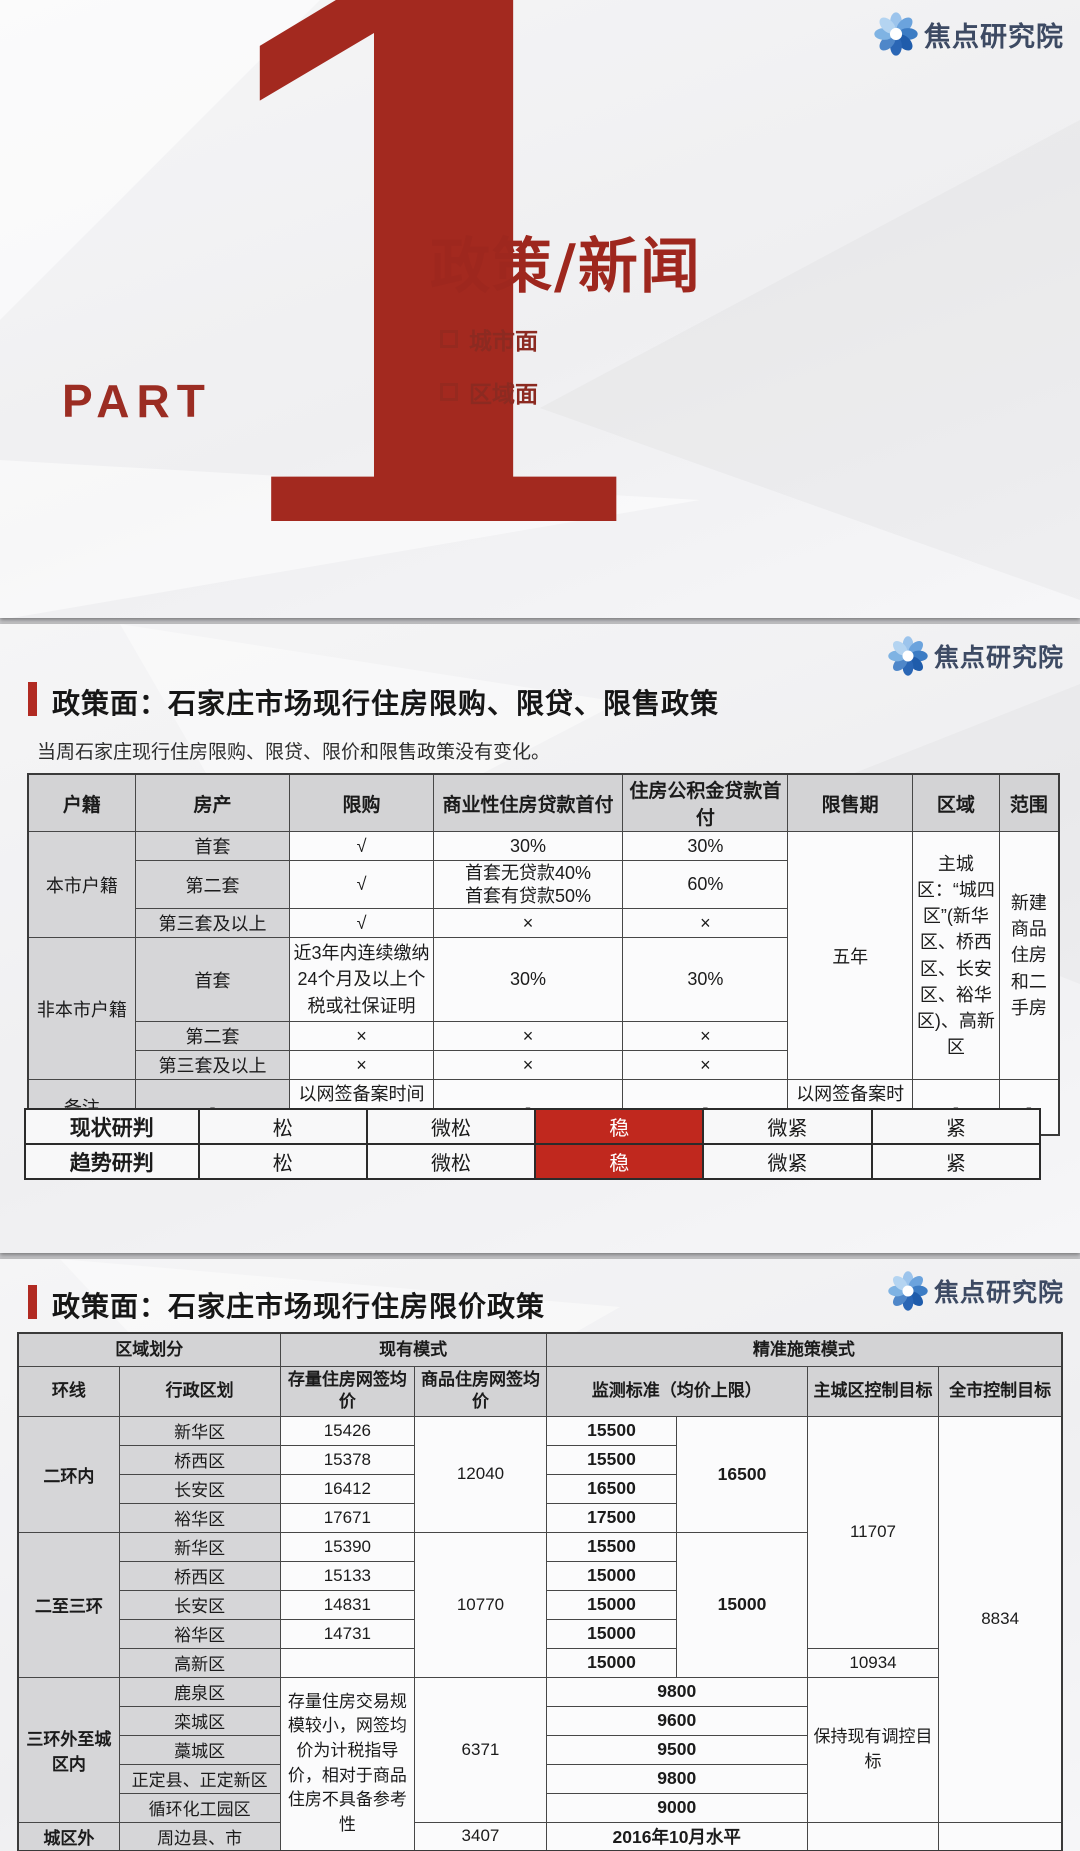  What do you see at coordinates (1000, 1619) in the screenshot?
I see `citywide-target-cell: 8834` at bounding box center [1000, 1619].